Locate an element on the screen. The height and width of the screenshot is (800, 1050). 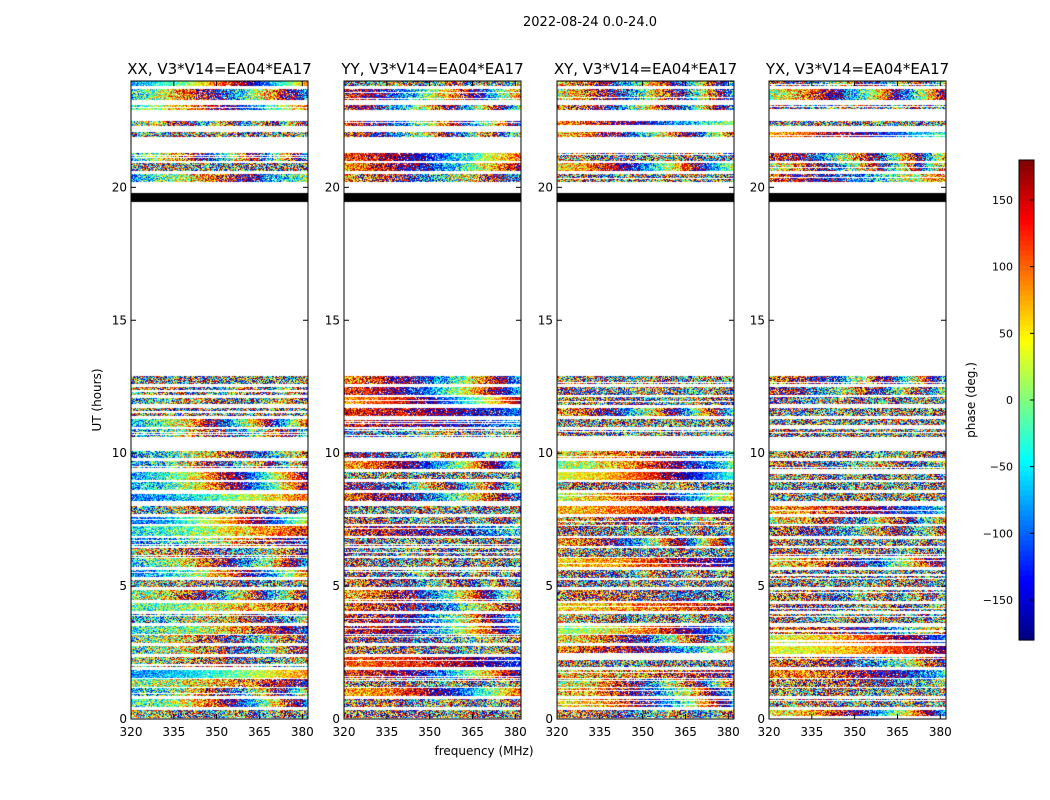
colorbar-tick-label: −50 is located at coordinates (1001, 467).